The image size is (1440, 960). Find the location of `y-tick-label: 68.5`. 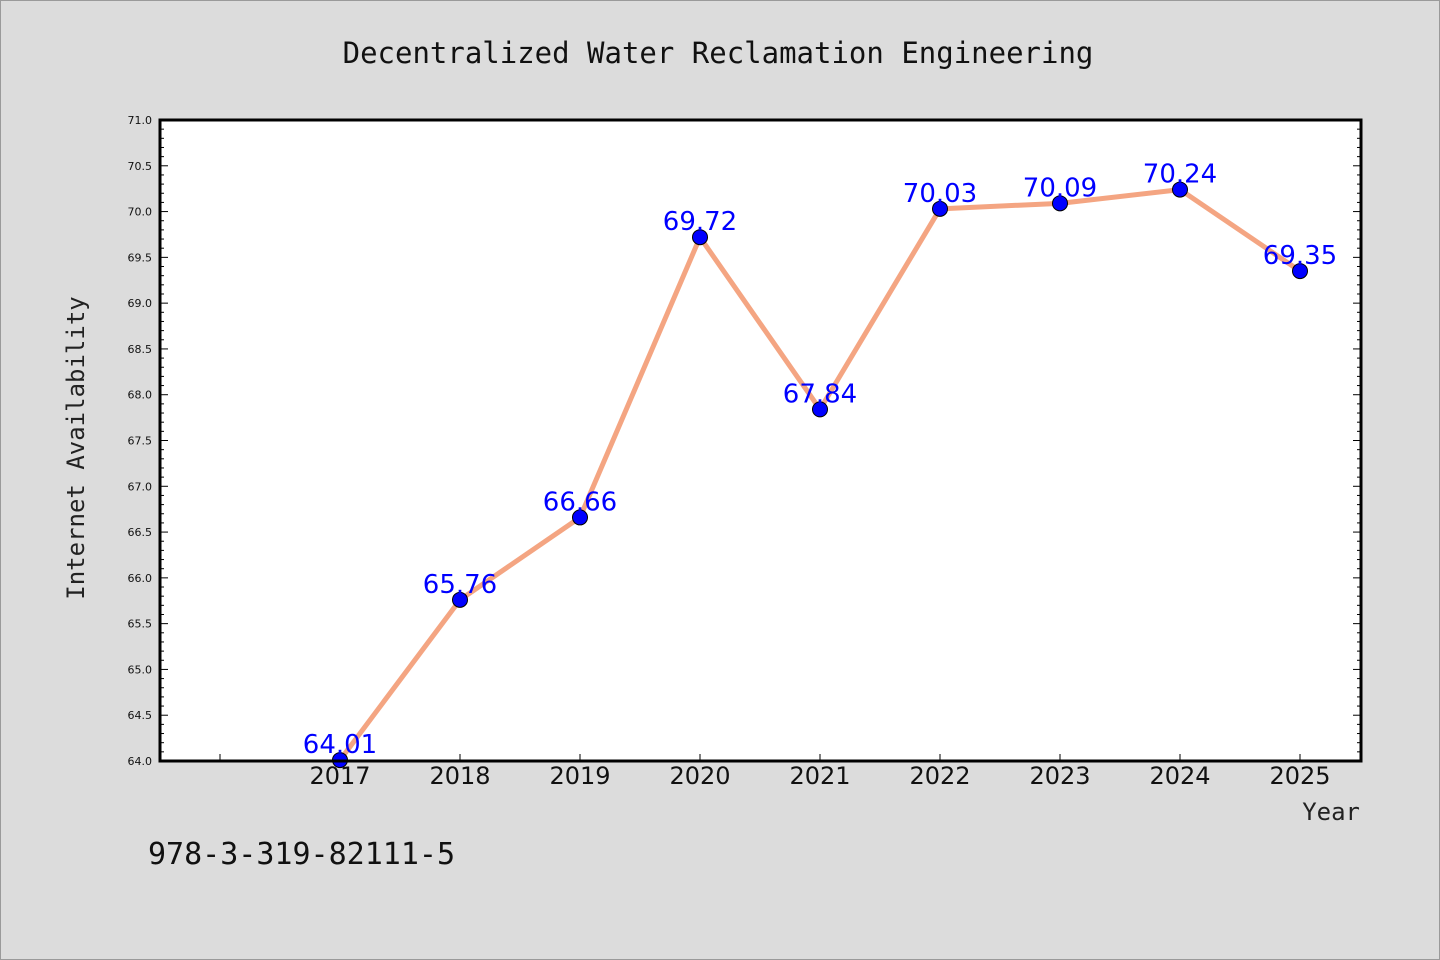

y-tick-label: 68.5 is located at coordinates (140, 349).